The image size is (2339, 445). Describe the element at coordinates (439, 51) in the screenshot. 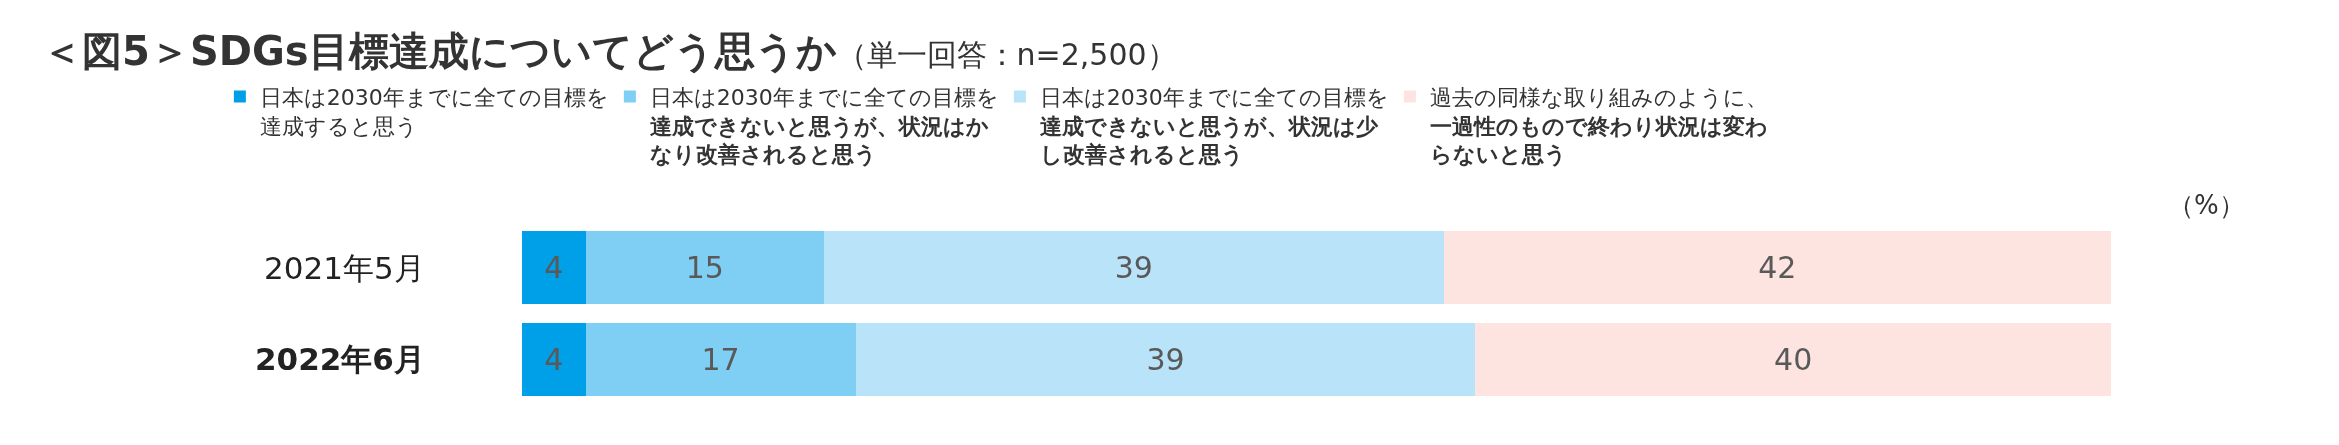

I see `chart-title: ＜図5＞SDGs目標達成についてどう思うか` at that location.